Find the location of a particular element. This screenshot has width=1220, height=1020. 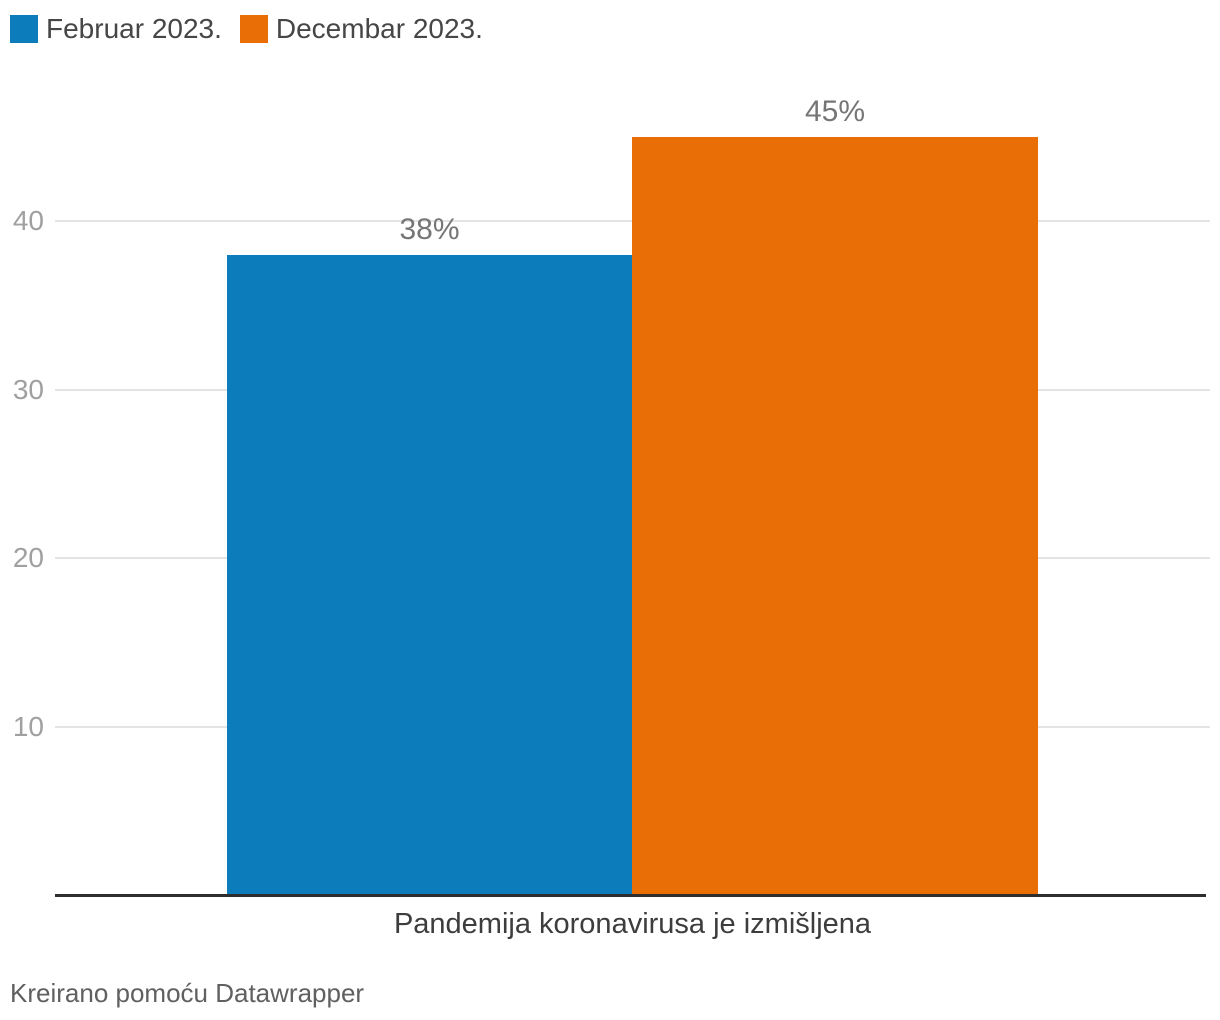

legend: Februar 2023. Decembar 2023. is located at coordinates (246, 29).